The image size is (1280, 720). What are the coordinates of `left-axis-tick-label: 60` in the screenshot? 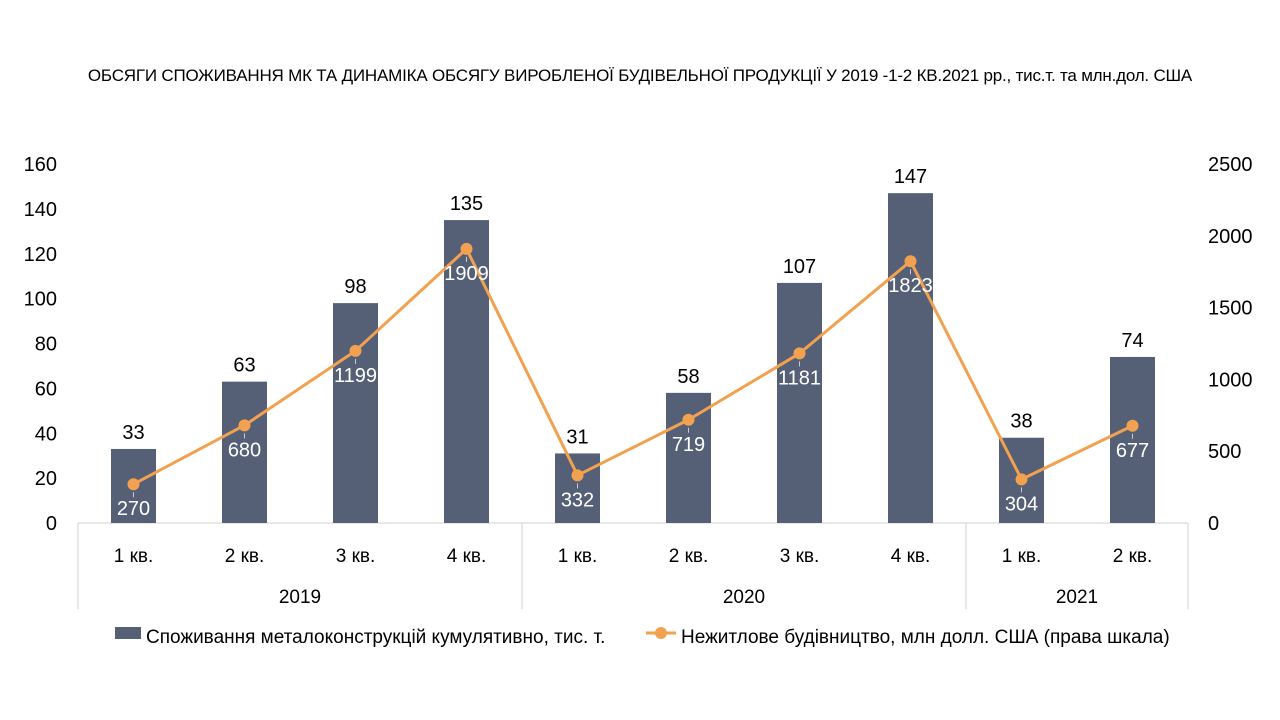 It's located at (46, 389).